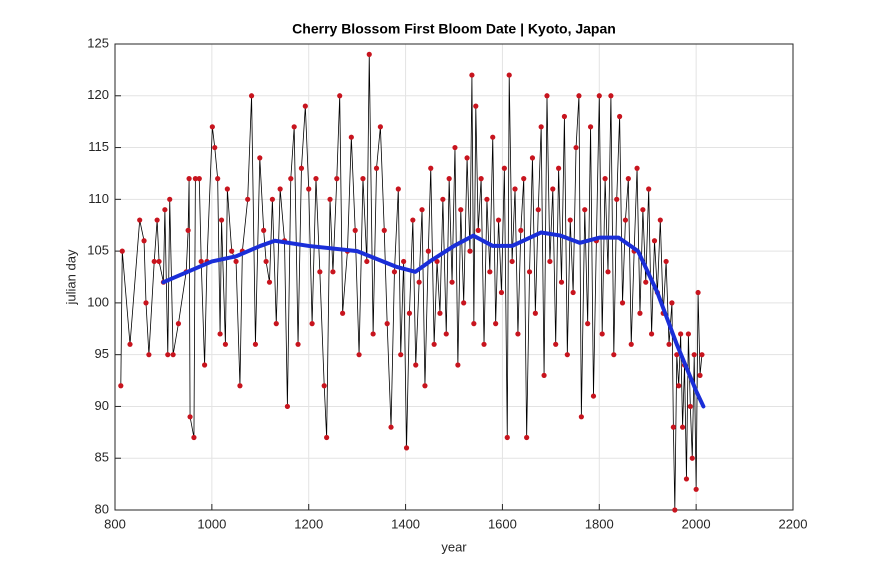 The height and width of the screenshot is (574, 875). What do you see at coordinates (98, 94) in the screenshot?
I see `y-tick-label: 120` at bounding box center [98, 94].